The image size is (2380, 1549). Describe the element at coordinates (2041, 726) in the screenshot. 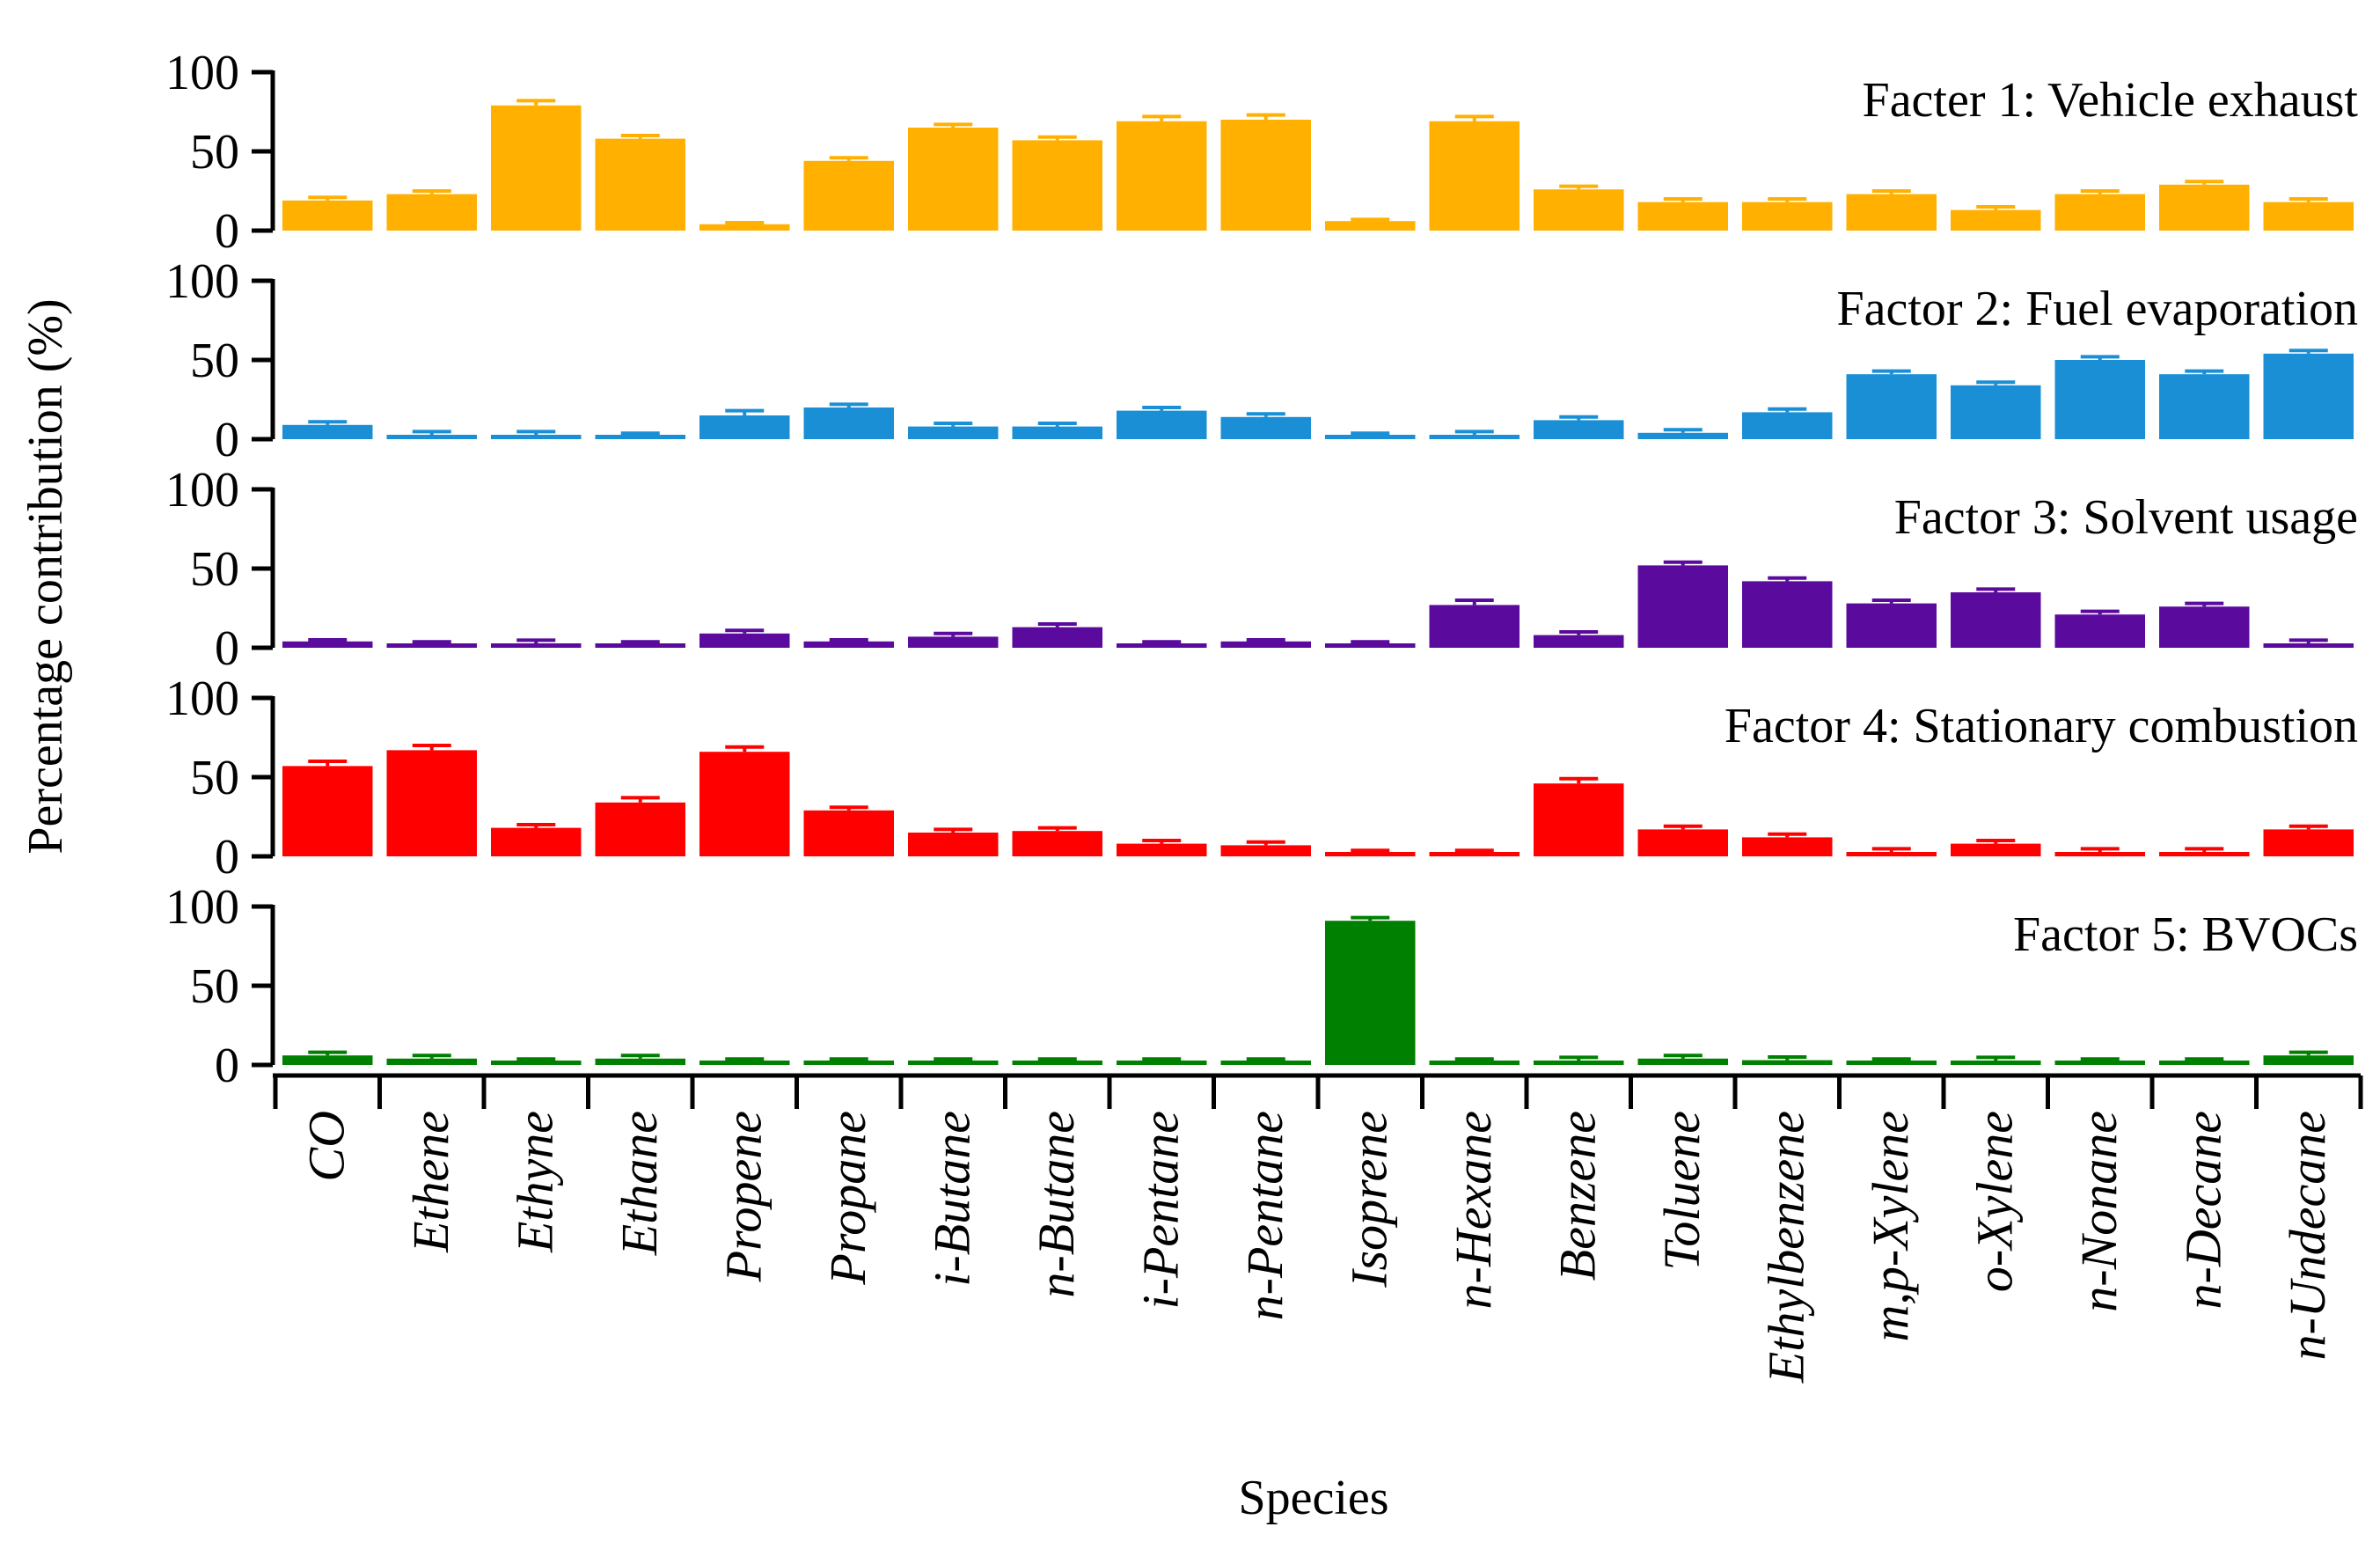

I see `panel-title: Factor 4: Stationary combustion` at that location.